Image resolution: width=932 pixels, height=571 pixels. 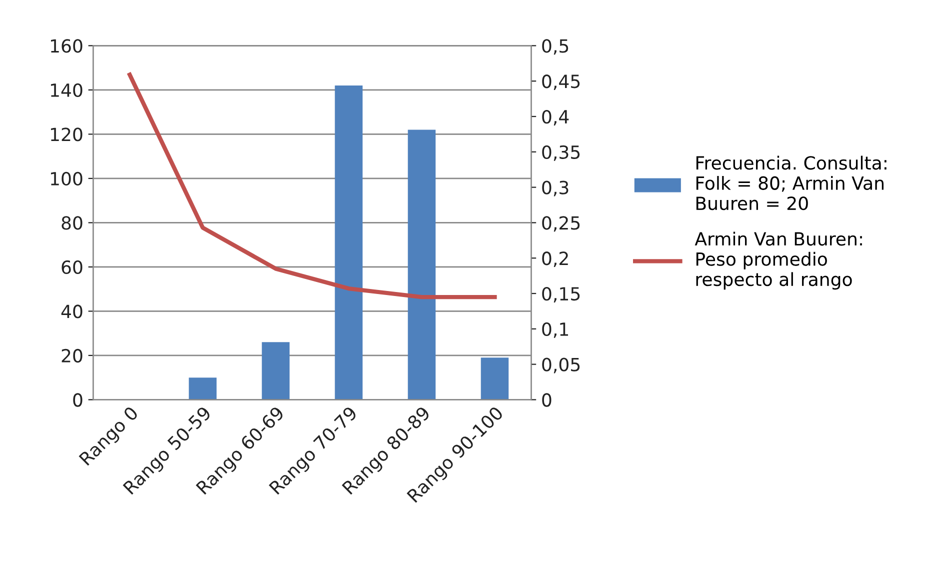 What do you see at coordinates (77, 400) in the screenshot?
I see `y-tick-label: 0` at bounding box center [77, 400].